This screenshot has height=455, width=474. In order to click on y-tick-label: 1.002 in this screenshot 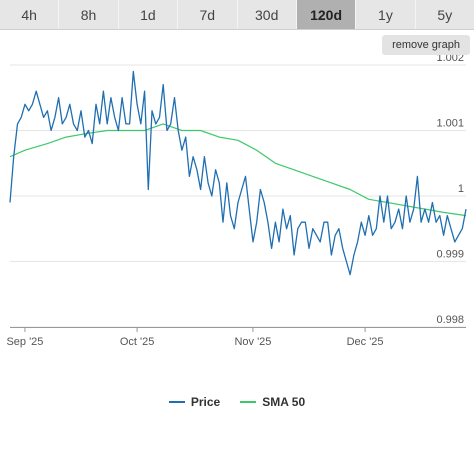, I will do `click(450, 59)`.